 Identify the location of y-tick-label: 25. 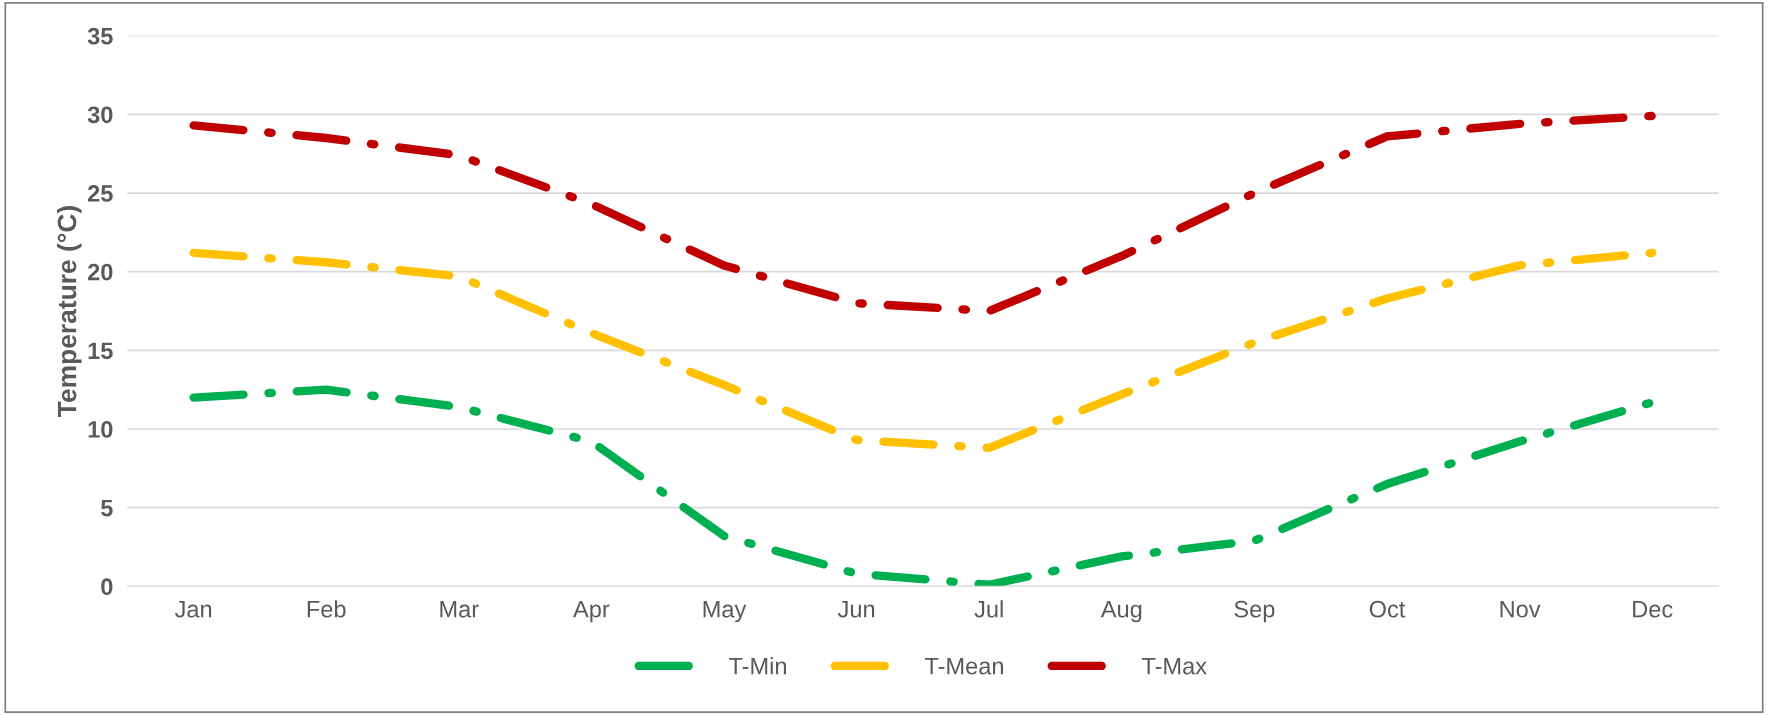
(100, 193).